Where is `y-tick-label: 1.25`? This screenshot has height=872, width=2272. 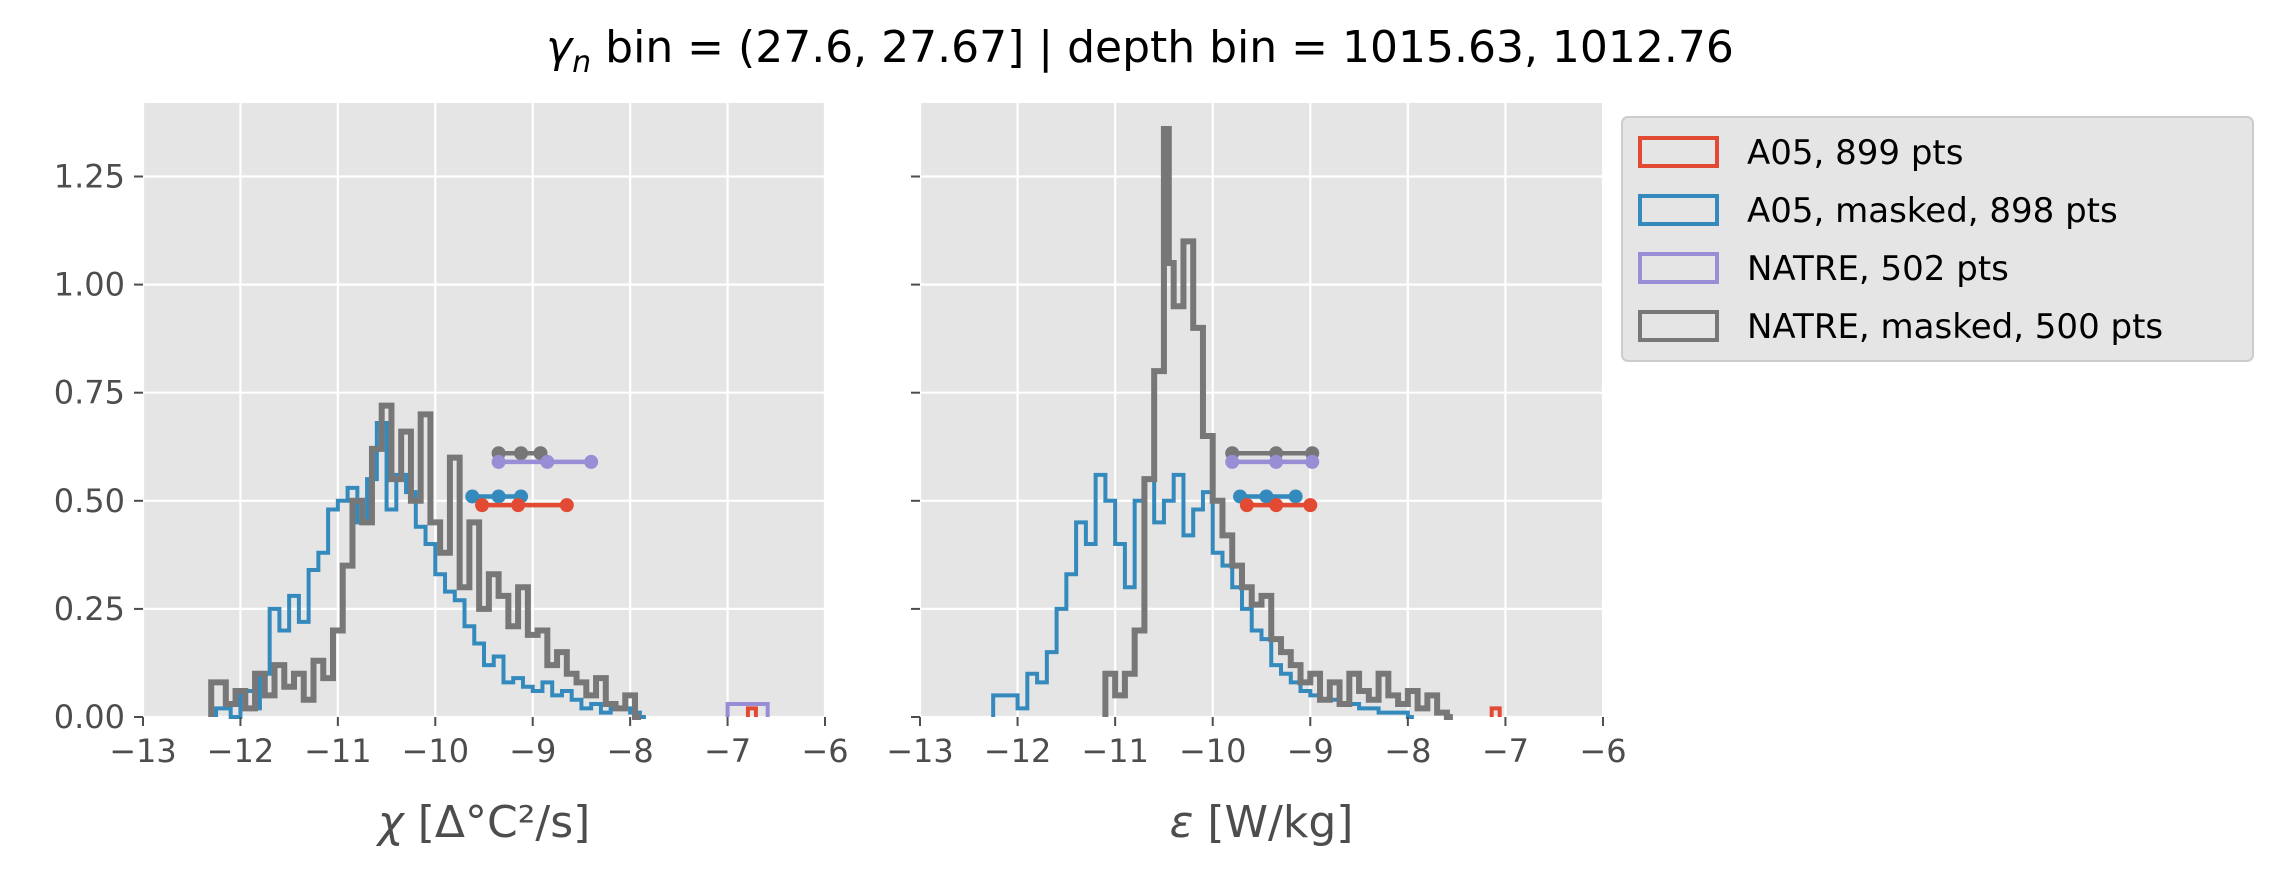 y-tick-label: 1.25 is located at coordinates (89, 177).